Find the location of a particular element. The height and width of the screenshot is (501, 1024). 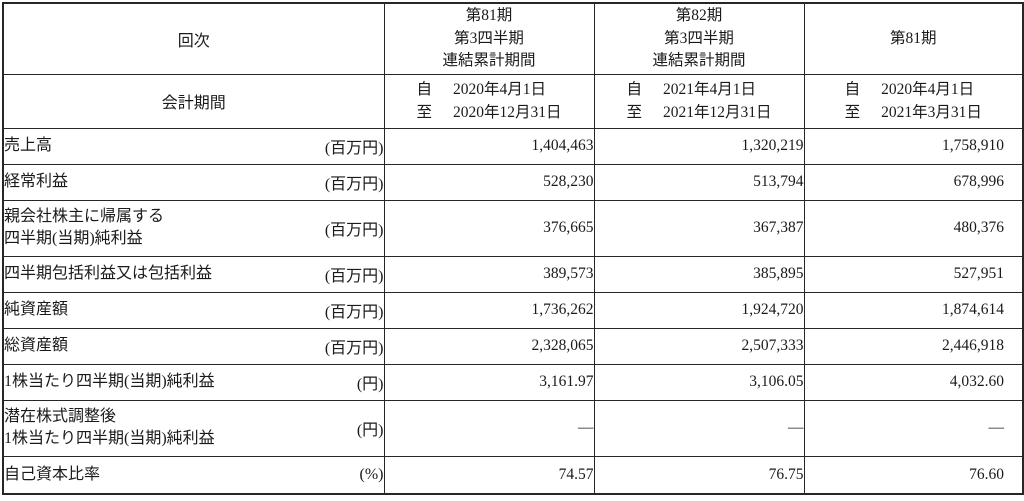

row-label-cell: 親会社株主に帰属する 四半期(当期)純利益 (百万円) is located at coordinates (193, 228).